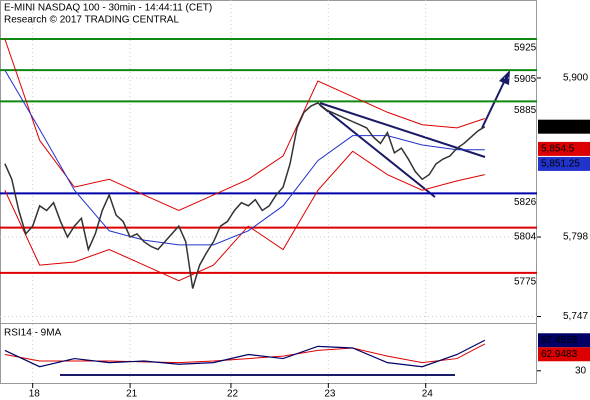 This screenshot has height=400, width=590. Describe the element at coordinates (575, 237) in the screenshot. I see `y-tick-label: 5,798` at that location.